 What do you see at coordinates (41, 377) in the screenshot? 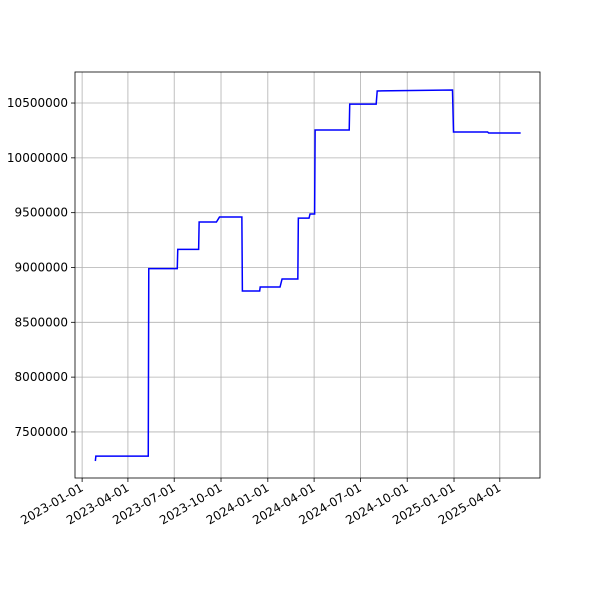
I see `y-tick-label: 8000000` at bounding box center [41, 377].